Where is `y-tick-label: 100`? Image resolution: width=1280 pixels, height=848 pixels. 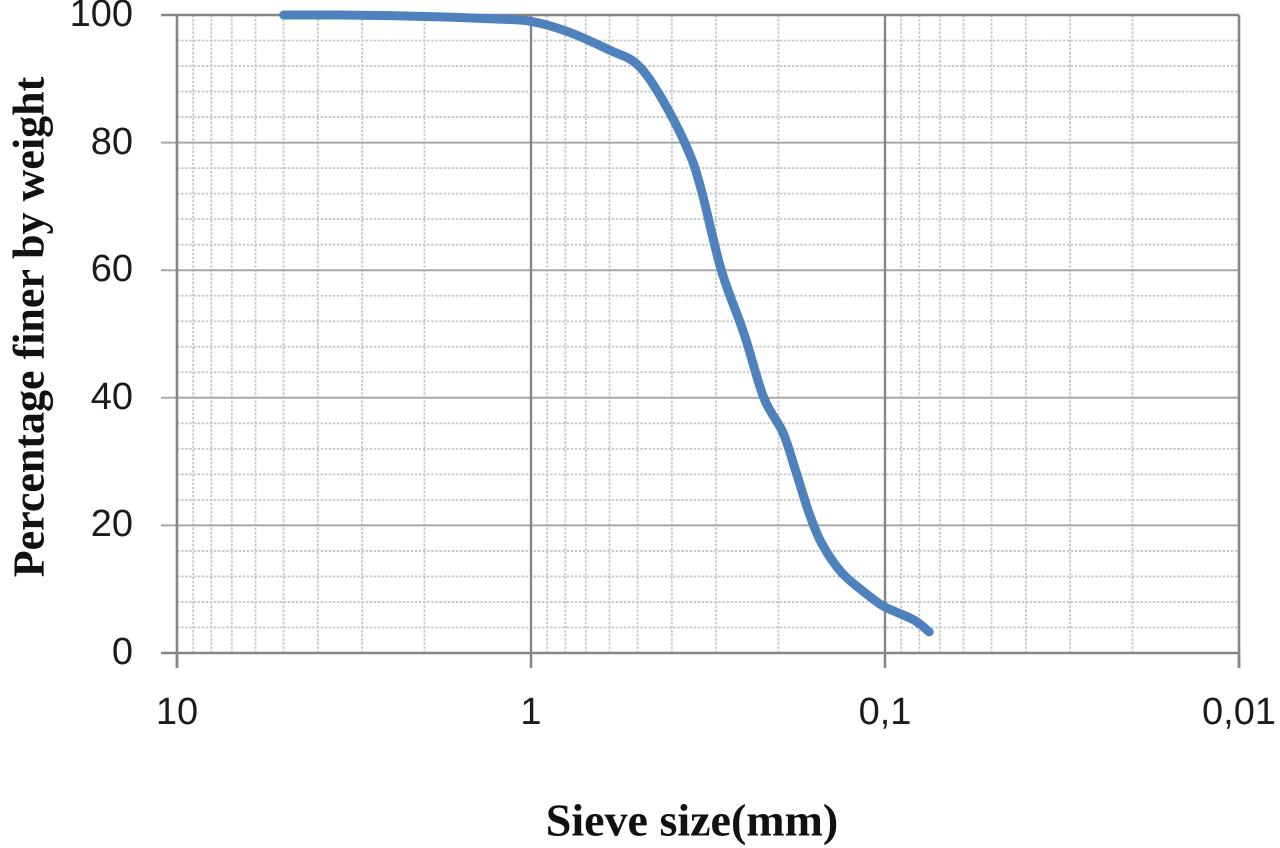
y-tick-label: 100 is located at coordinates (101, 17).